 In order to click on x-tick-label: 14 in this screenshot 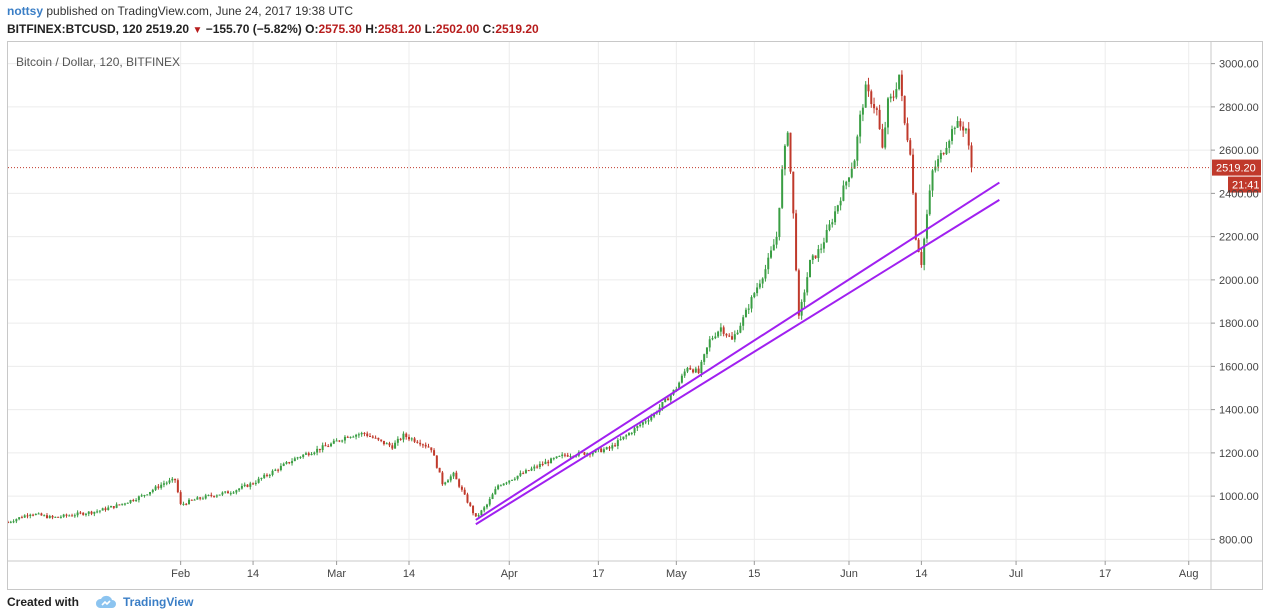, I will do `click(921, 574)`.